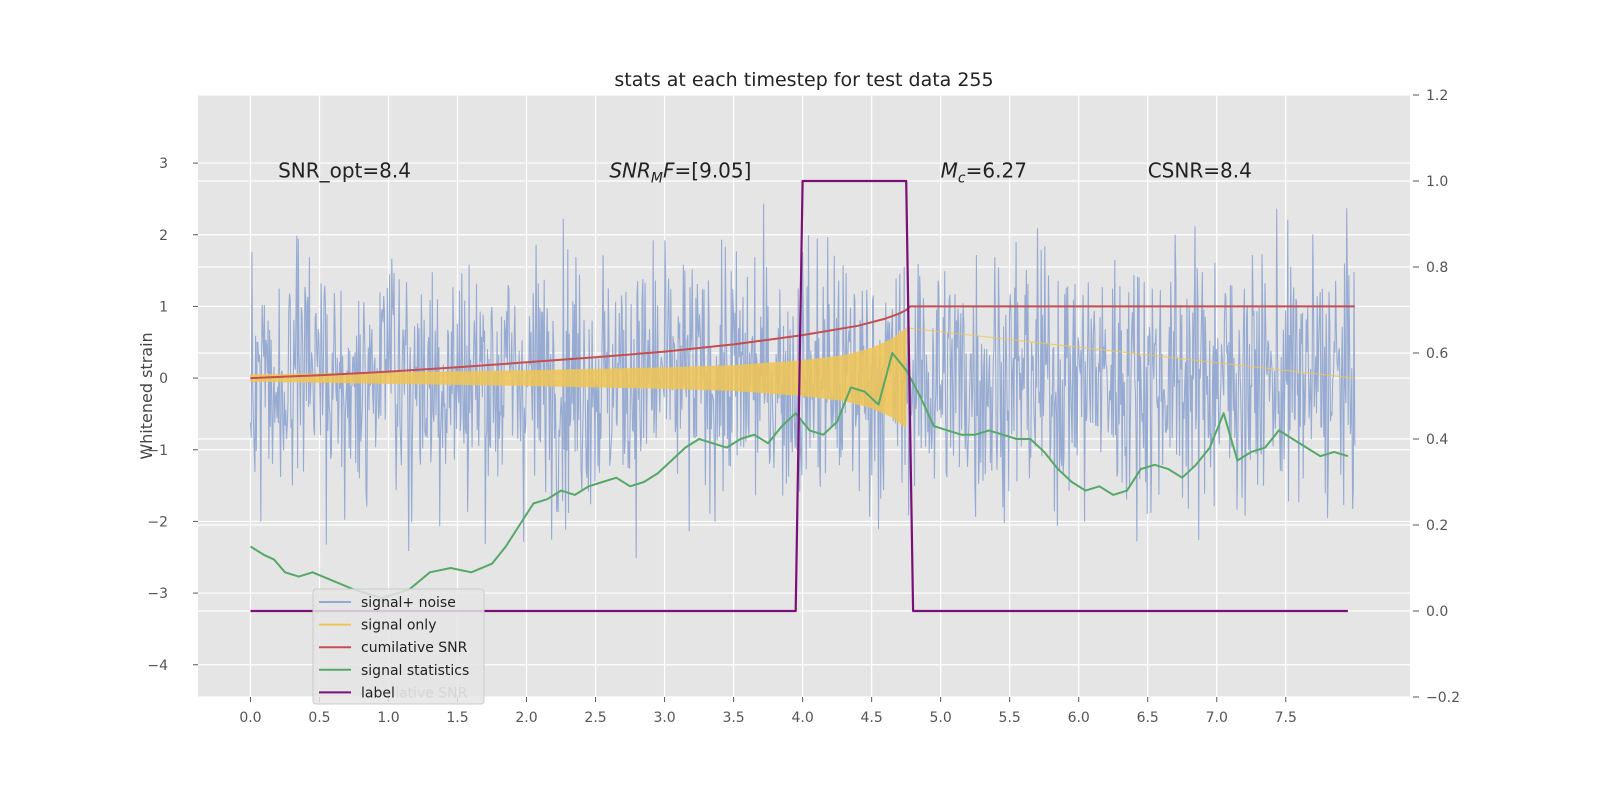 The height and width of the screenshot is (800, 1600). Describe the element at coordinates (250, 718) in the screenshot. I see `x-tick-label: 0.0` at that location.